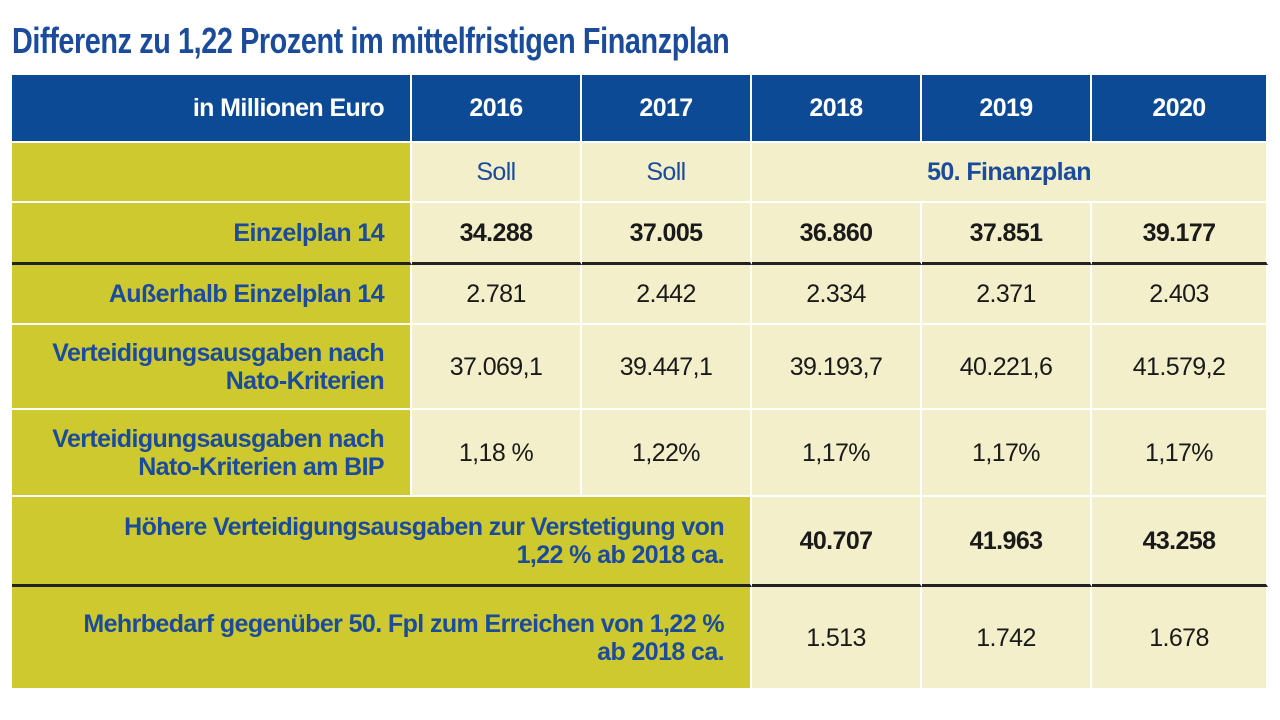  What do you see at coordinates (1180, 638) in the screenshot?
I see `cell: 1.678` at bounding box center [1180, 638].